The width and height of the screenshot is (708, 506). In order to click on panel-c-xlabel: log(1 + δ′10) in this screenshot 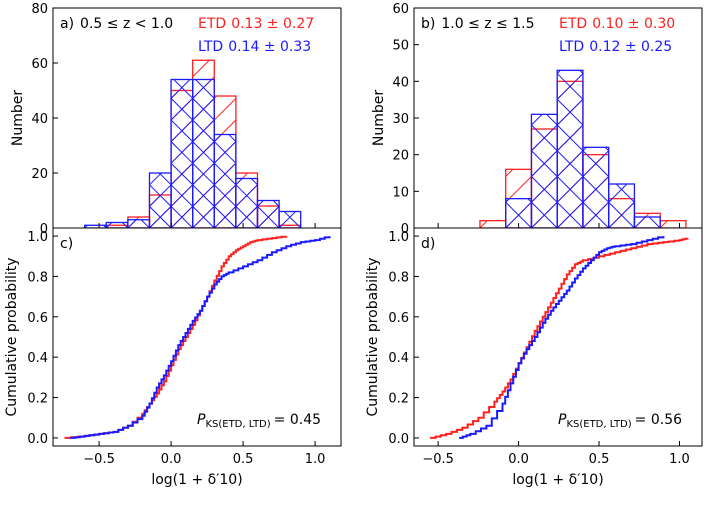, I will do `click(196, 480)`.